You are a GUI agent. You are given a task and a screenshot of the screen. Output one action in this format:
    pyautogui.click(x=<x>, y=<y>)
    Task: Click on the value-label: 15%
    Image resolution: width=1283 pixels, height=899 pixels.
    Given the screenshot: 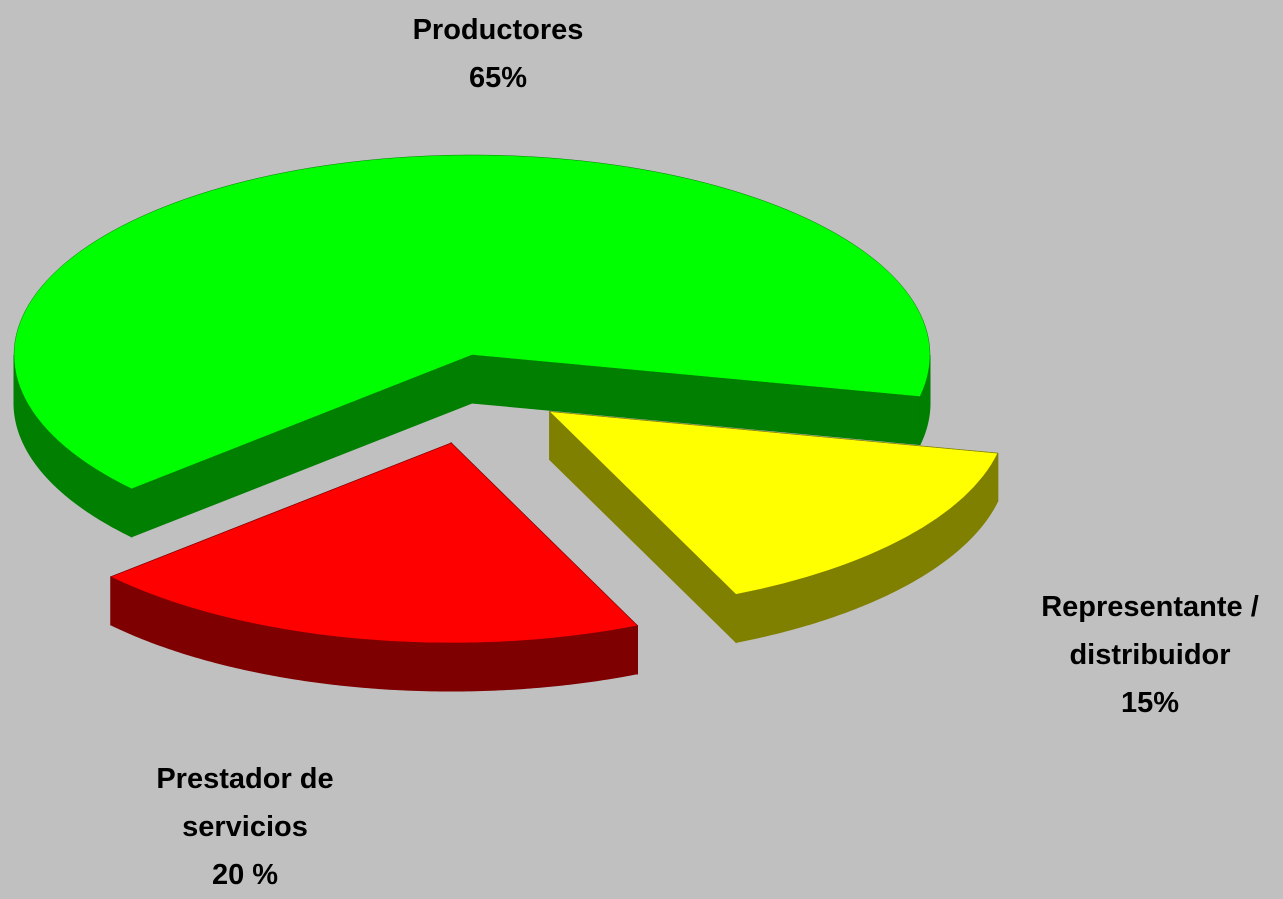 What is the action you would take?
    pyautogui.click(x=1145, y=703)
    